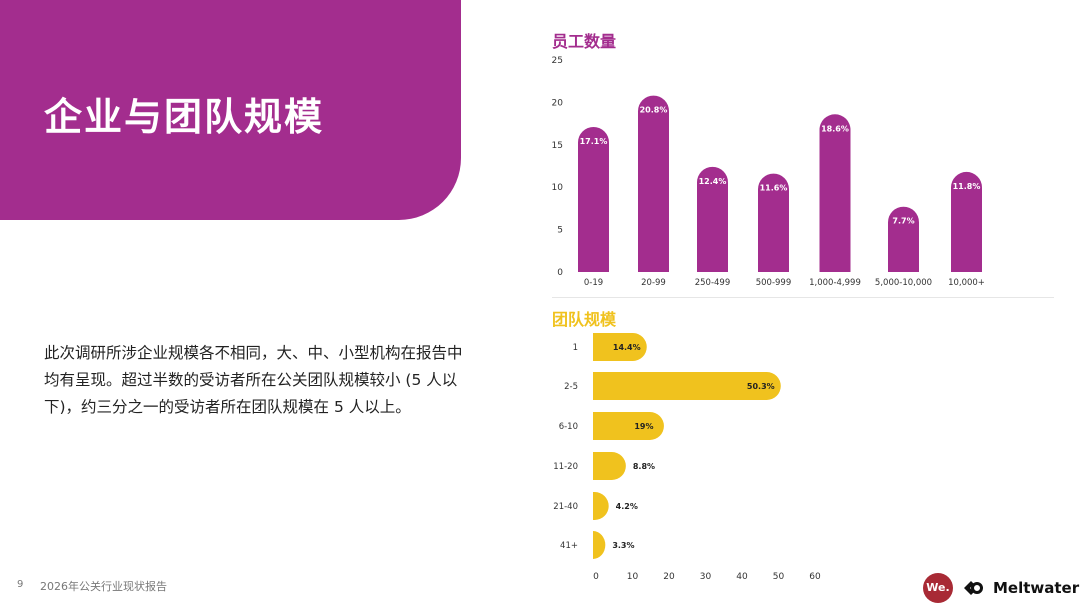  I want to click on bar-value-label: 7.7%, so click(903, 221).